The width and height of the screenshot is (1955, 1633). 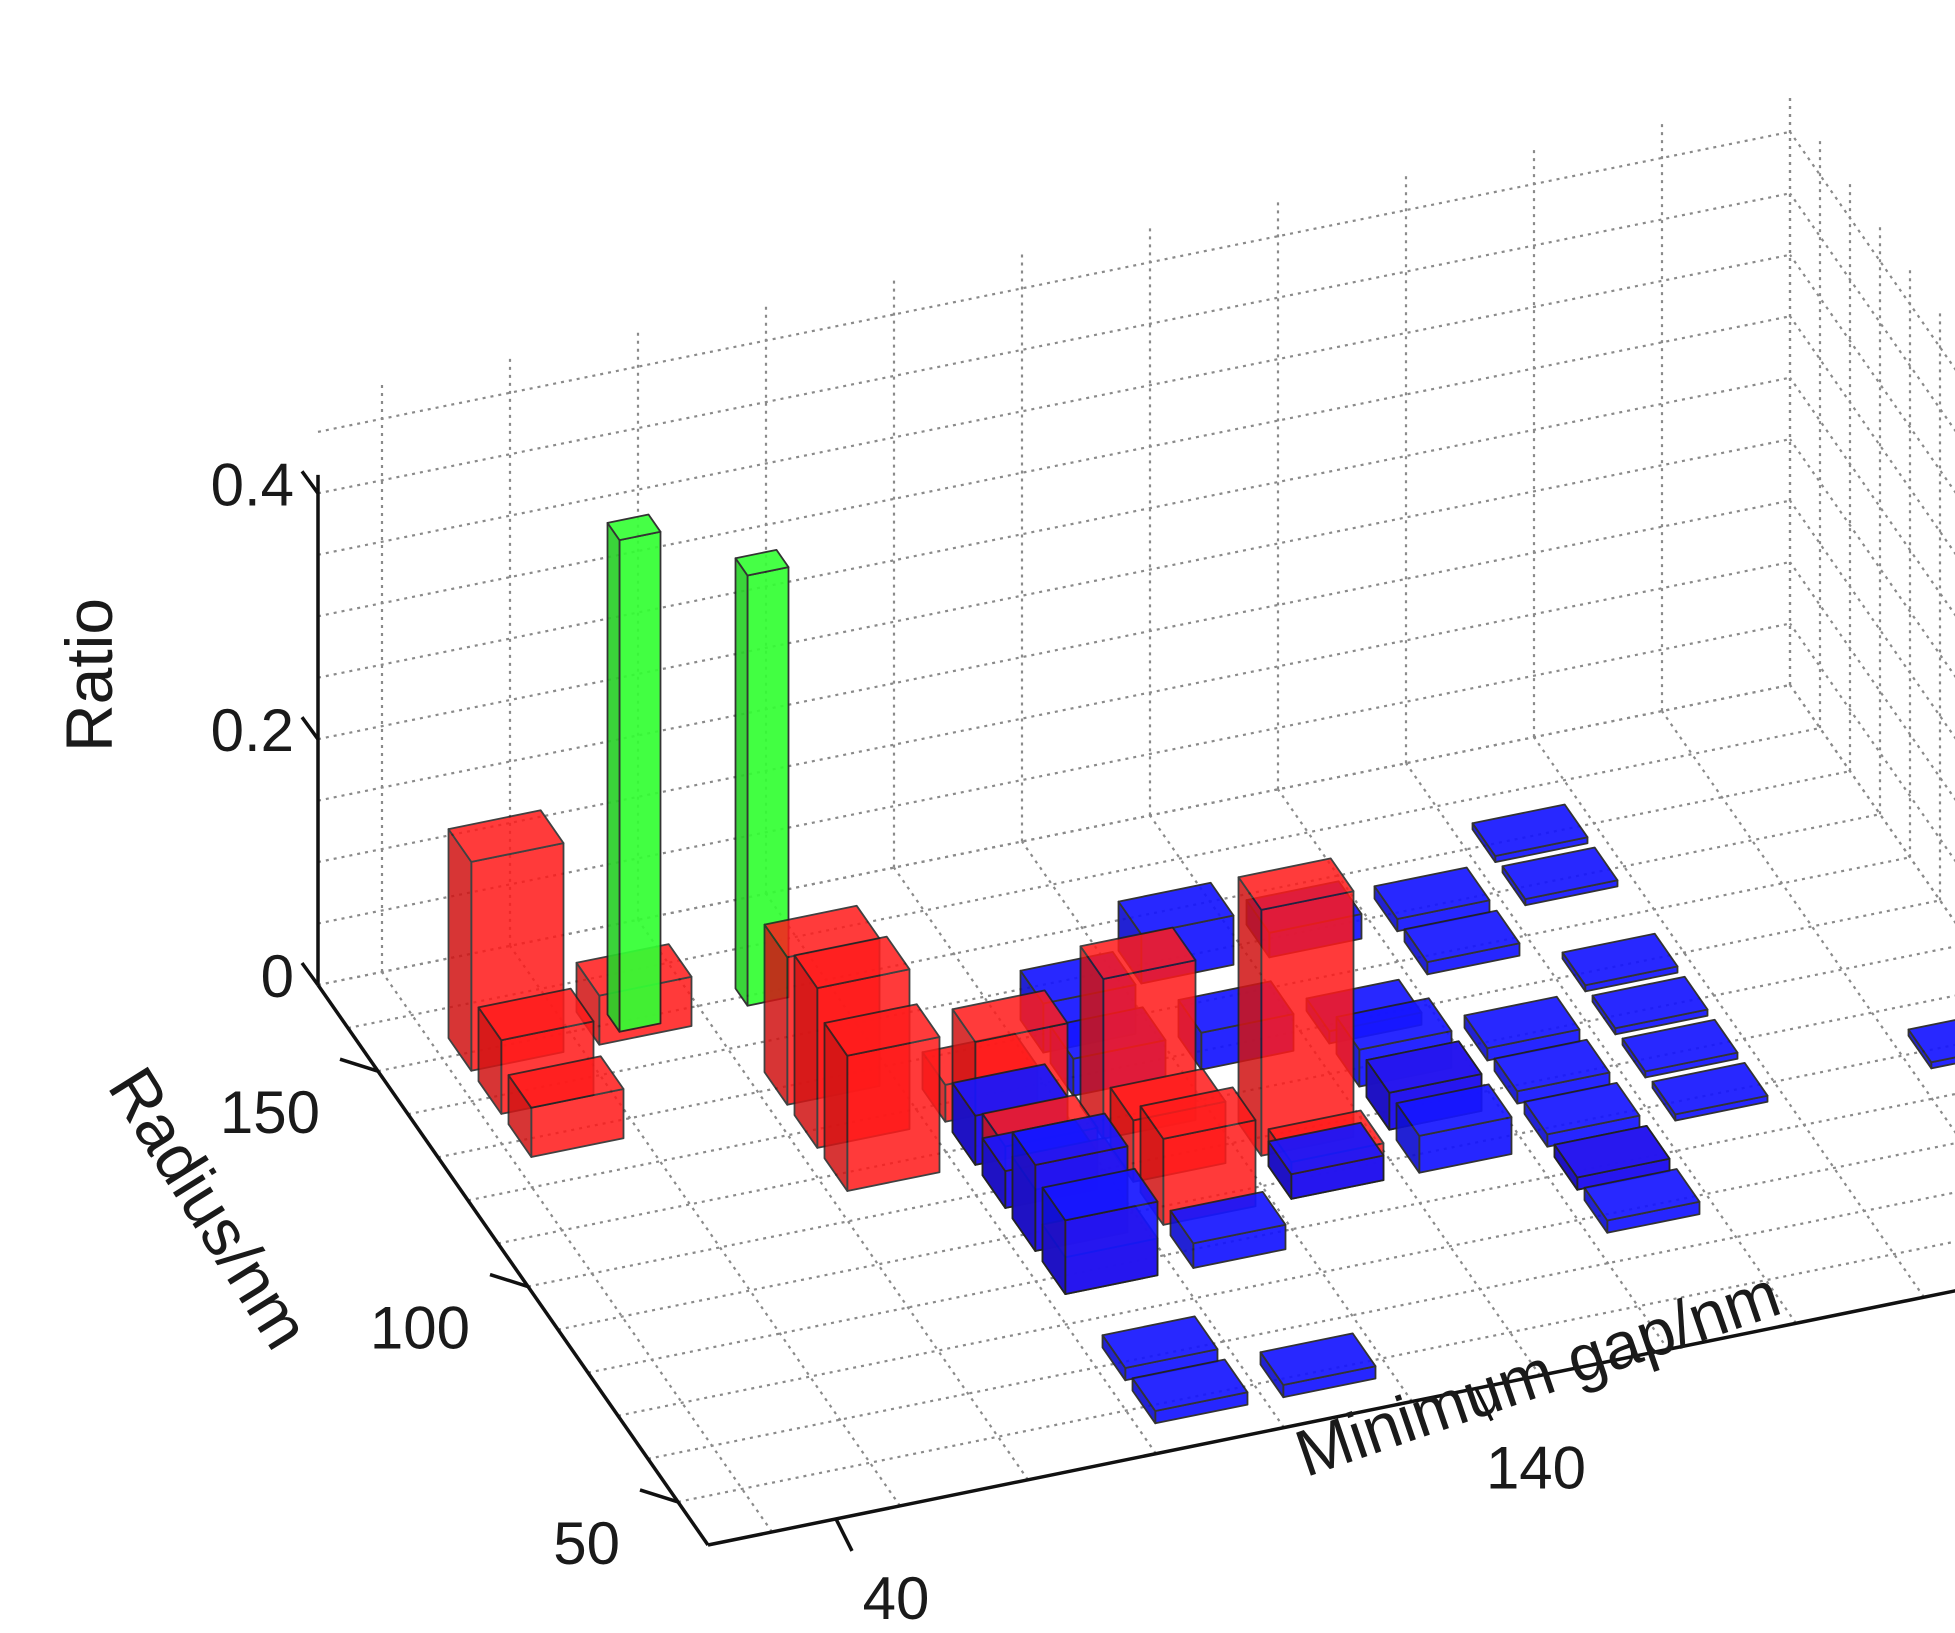 I want to click on green-bar, so click(x=634, y=773).